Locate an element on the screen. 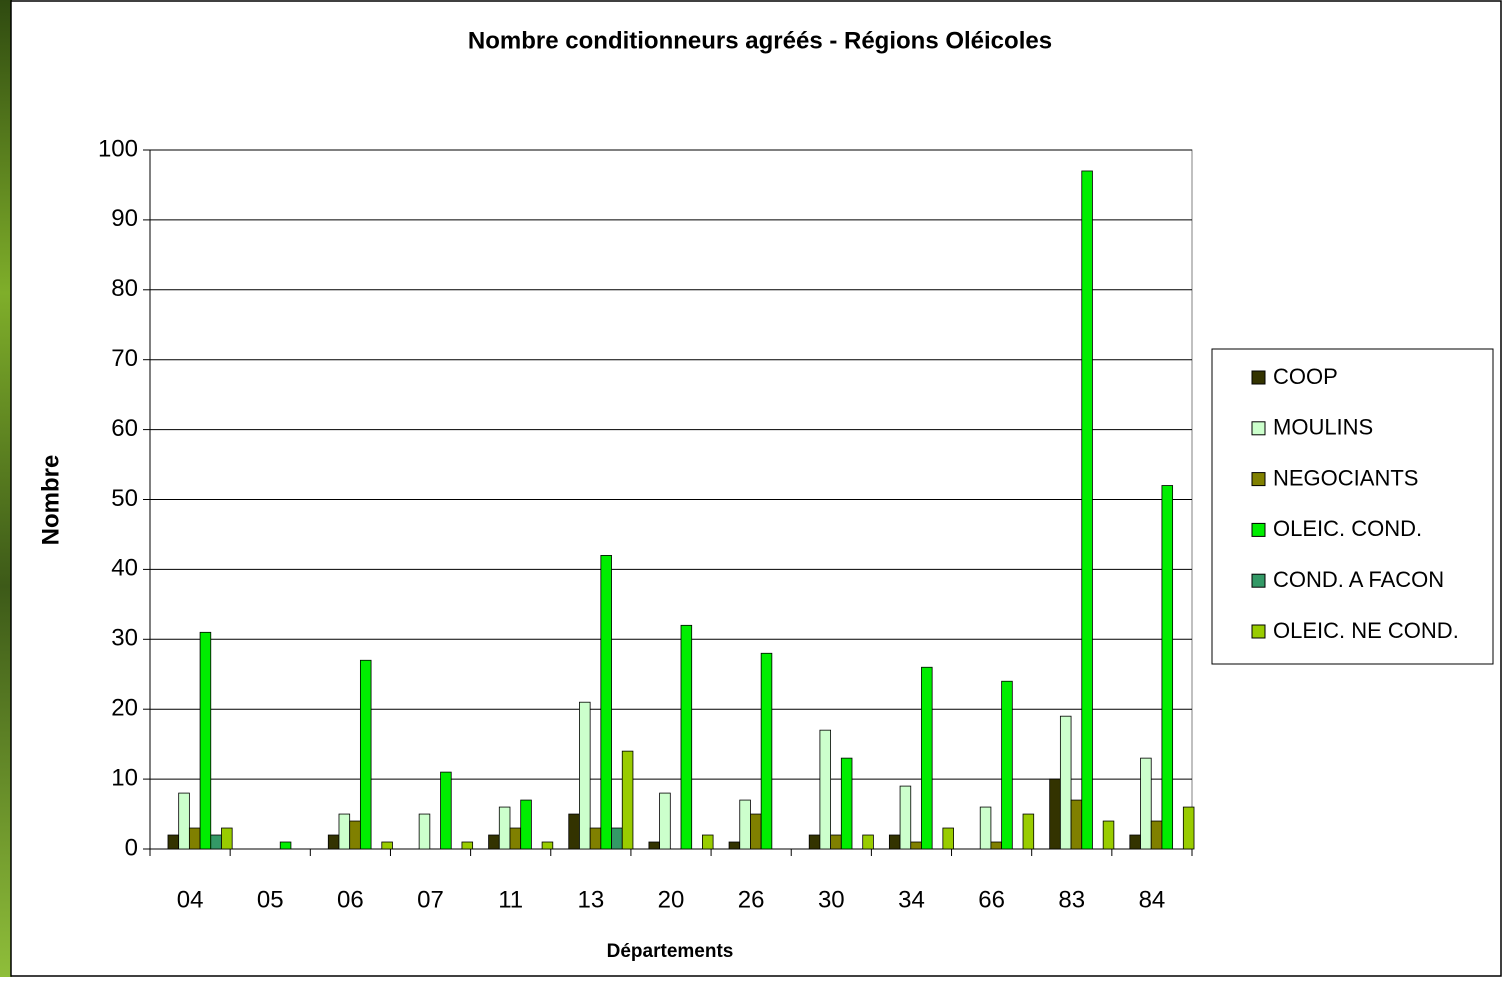  y-tick-label: 10 is located at coordinates (124, 777).